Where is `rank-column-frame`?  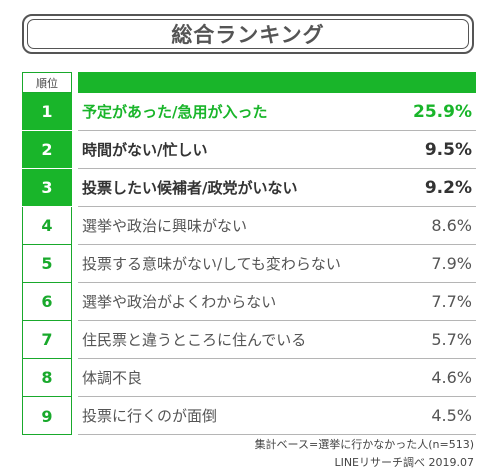 rank-column-frame is located at coordinates (47, 264).